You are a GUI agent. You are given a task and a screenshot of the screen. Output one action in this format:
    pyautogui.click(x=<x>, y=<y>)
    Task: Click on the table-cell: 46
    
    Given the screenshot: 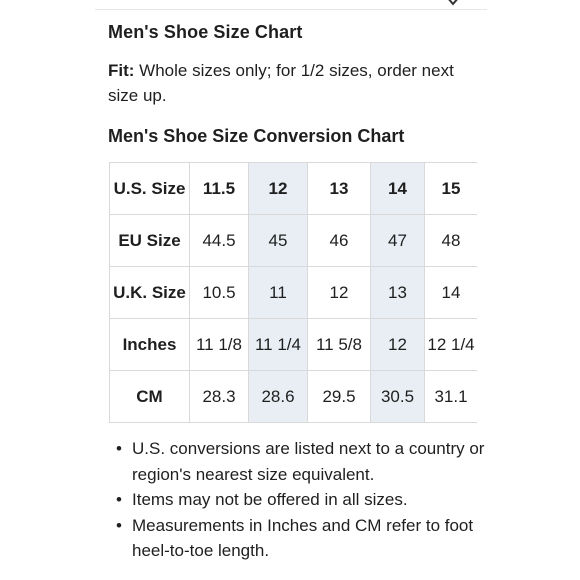 What is the action you would take?
    pyautogui.click(x=339, y=240)
    